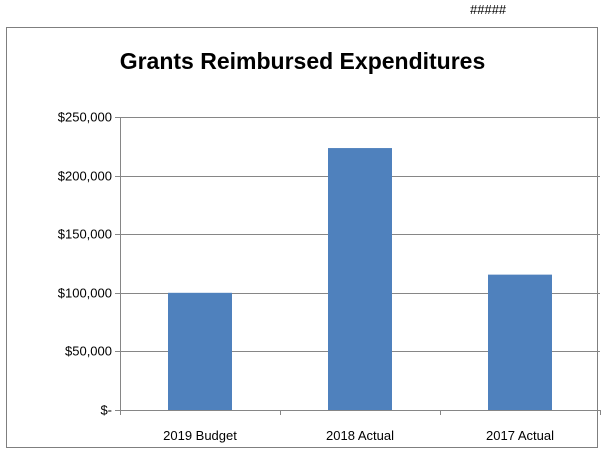 The width and height of the screenshot is (605, 456). Describe the element at coordinates (85, 293) in the screenshot. I see `y-tick-label: $100,000` at that location.